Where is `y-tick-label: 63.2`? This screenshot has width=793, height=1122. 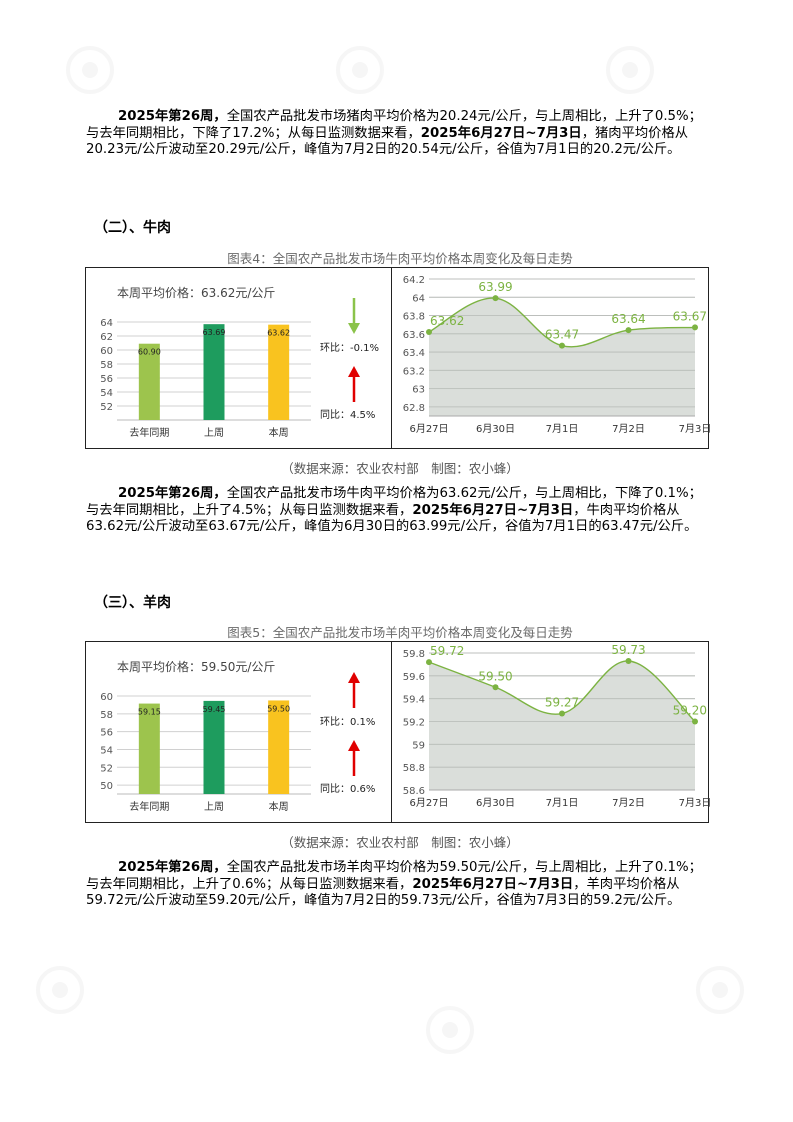 y-tick-label: 63.2 is located at coordinates (414, 371).